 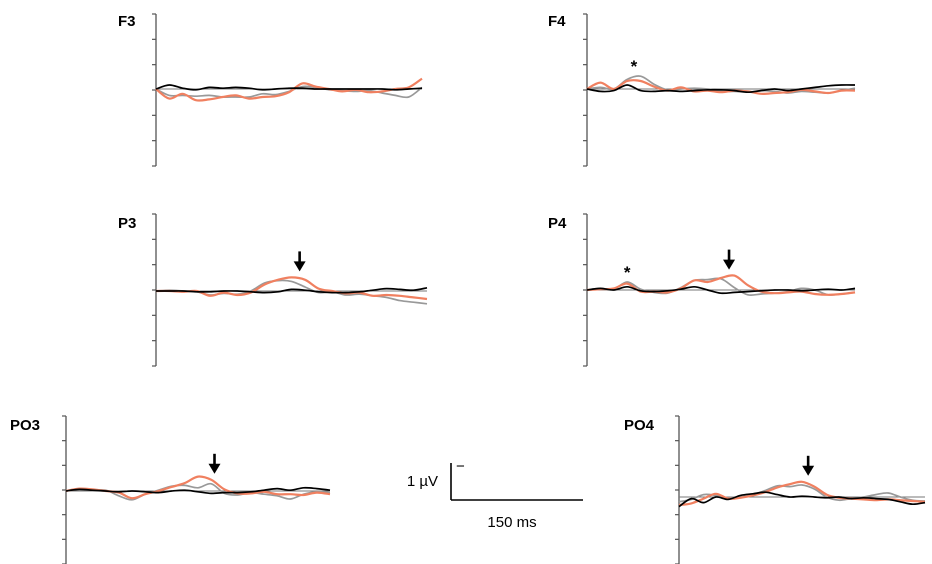 I want to click on asterisk-marker-f4: *, so click(x=634, y=66).